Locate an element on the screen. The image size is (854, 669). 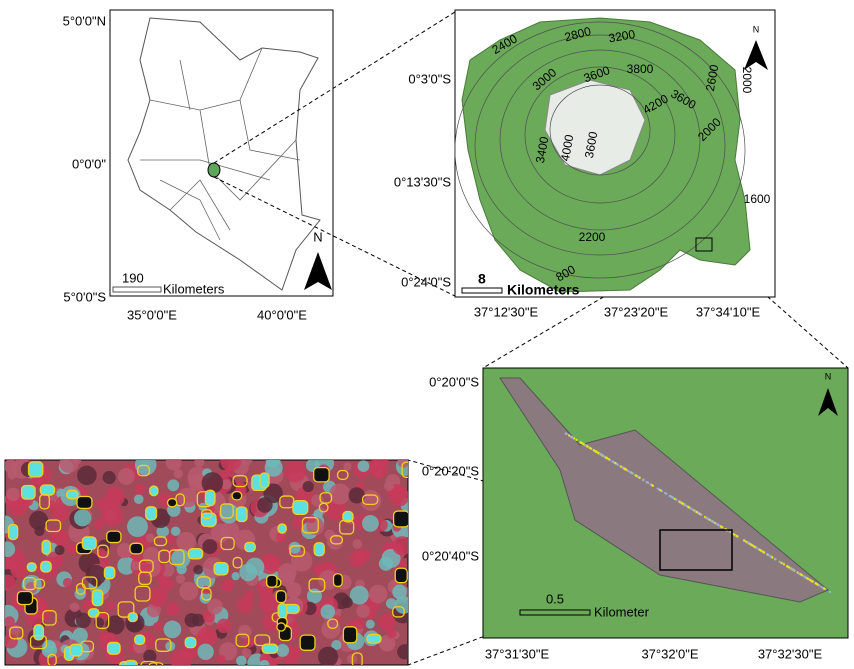
lat-label: 0°20'0"S is located at coordinates (454, 381).